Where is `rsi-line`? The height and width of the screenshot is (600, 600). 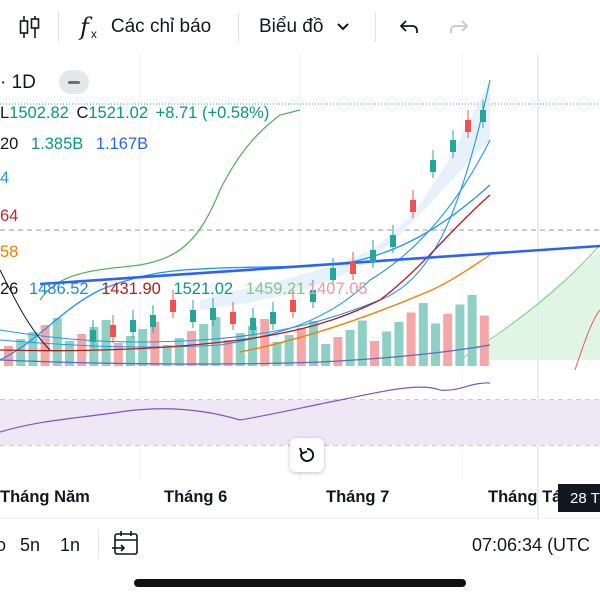
rsi-line is located at coordinates (245, 407).